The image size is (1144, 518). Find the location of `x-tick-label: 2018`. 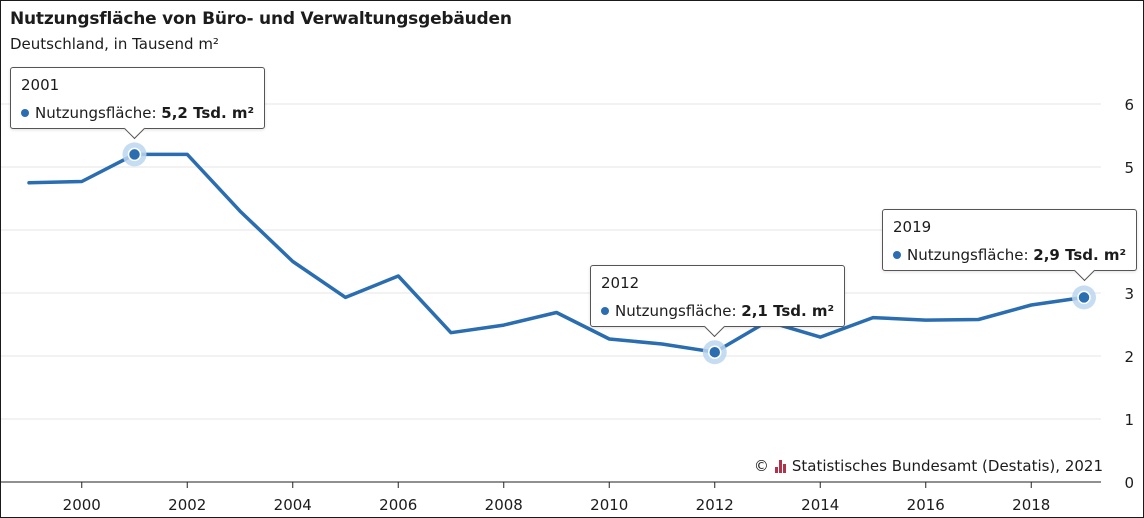

x-tick-label: 2018 is located at coordinates (1031, 505).